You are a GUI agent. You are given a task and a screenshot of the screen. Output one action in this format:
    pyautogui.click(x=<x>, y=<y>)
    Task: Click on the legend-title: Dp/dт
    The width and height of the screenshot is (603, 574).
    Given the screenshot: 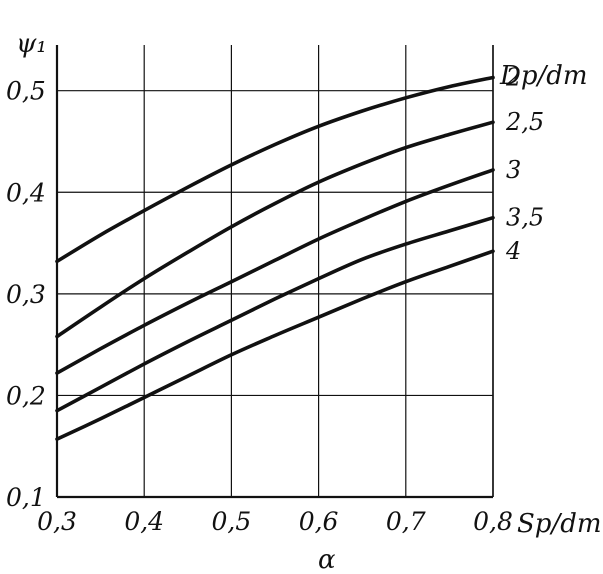 What is the action you would take?
    pyautogui.click(x=543, y=76)
    